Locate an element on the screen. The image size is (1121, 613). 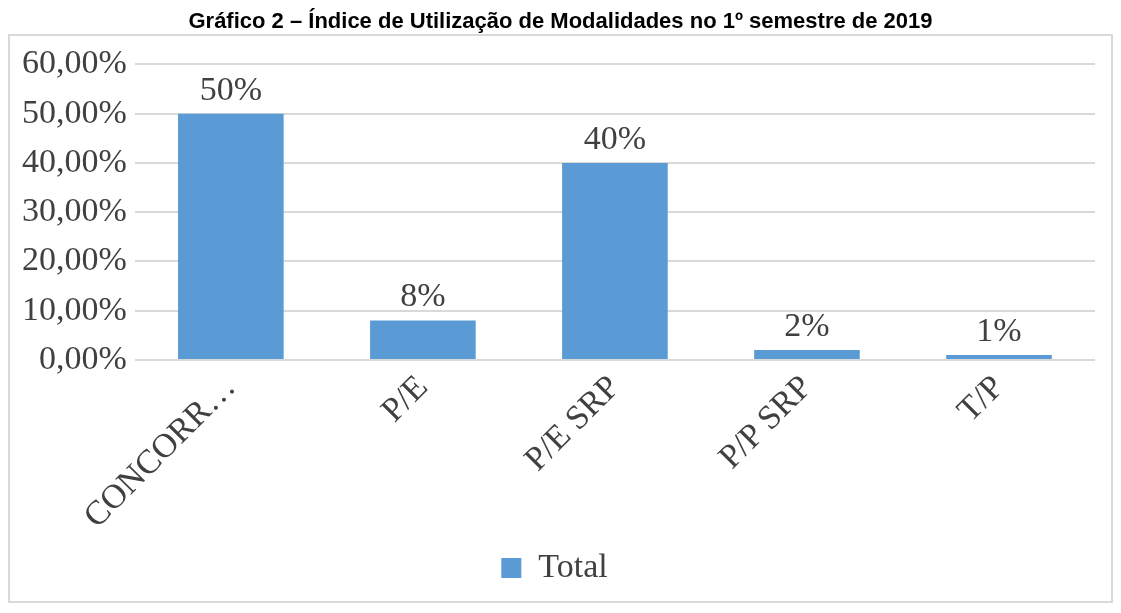
chart-title: Gráfico 2 – Índice de Utilização de Modalidades no 1º semestre de 2019 is located at coordinates (560, 21).